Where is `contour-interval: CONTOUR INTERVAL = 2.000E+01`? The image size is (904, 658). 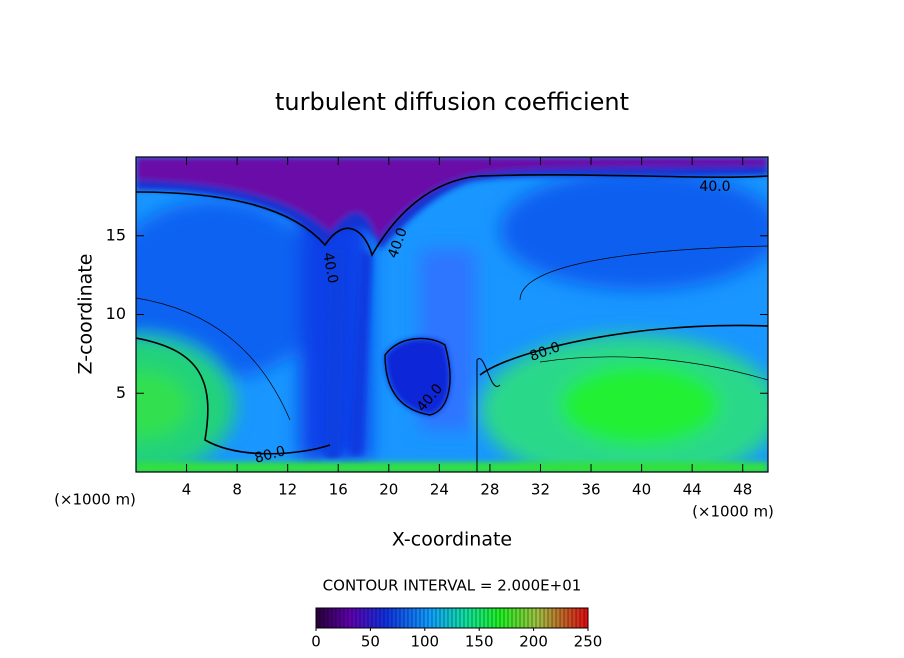
contour-interval: CONTOUR INTERVAL = 2.000E+01 is located at coordinates (452, 586).